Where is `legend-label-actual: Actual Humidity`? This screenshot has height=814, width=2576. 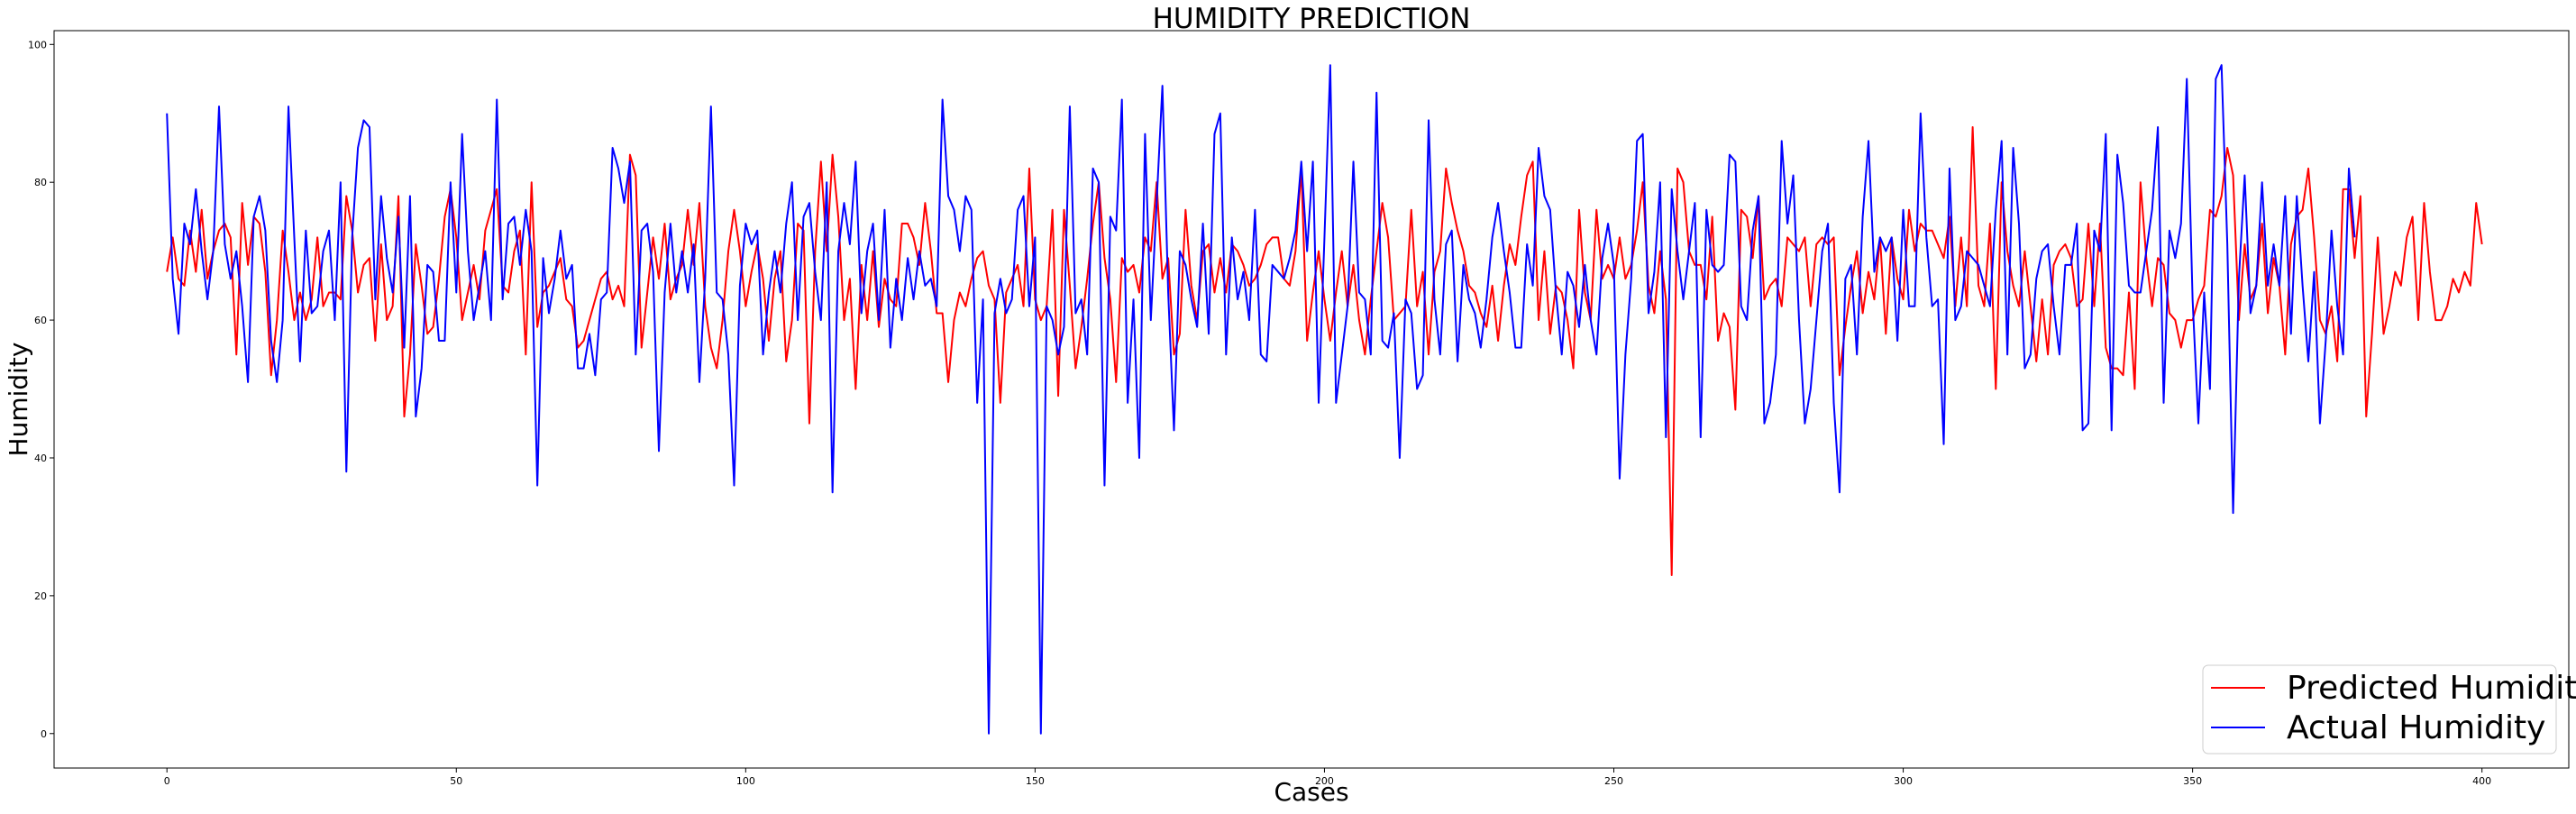
legend-label-actual: Actual Humidity is located at coordinates (2416, 727).